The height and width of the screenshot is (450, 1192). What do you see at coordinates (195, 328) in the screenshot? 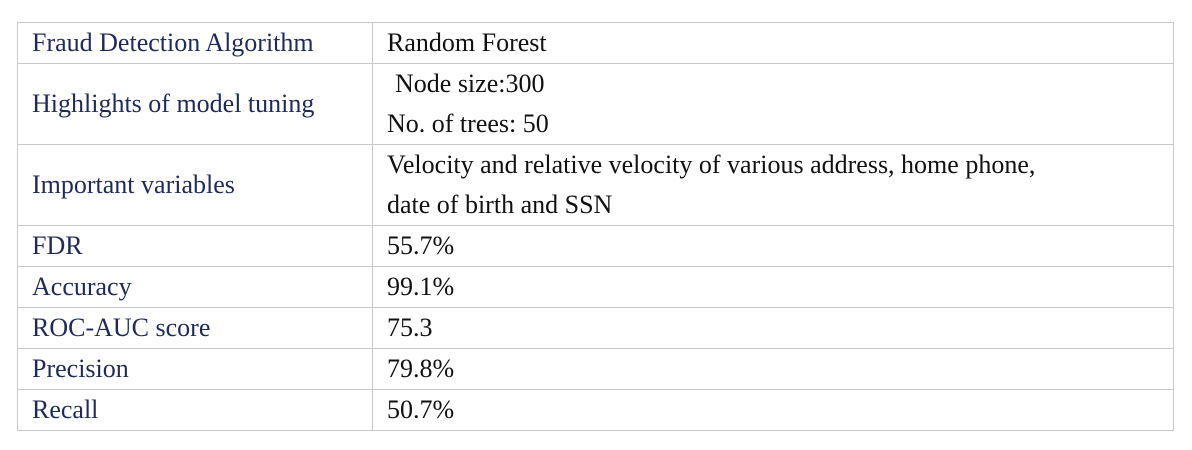
I see `row-label: ROC-AUC score` at bounding box center [195, 328].